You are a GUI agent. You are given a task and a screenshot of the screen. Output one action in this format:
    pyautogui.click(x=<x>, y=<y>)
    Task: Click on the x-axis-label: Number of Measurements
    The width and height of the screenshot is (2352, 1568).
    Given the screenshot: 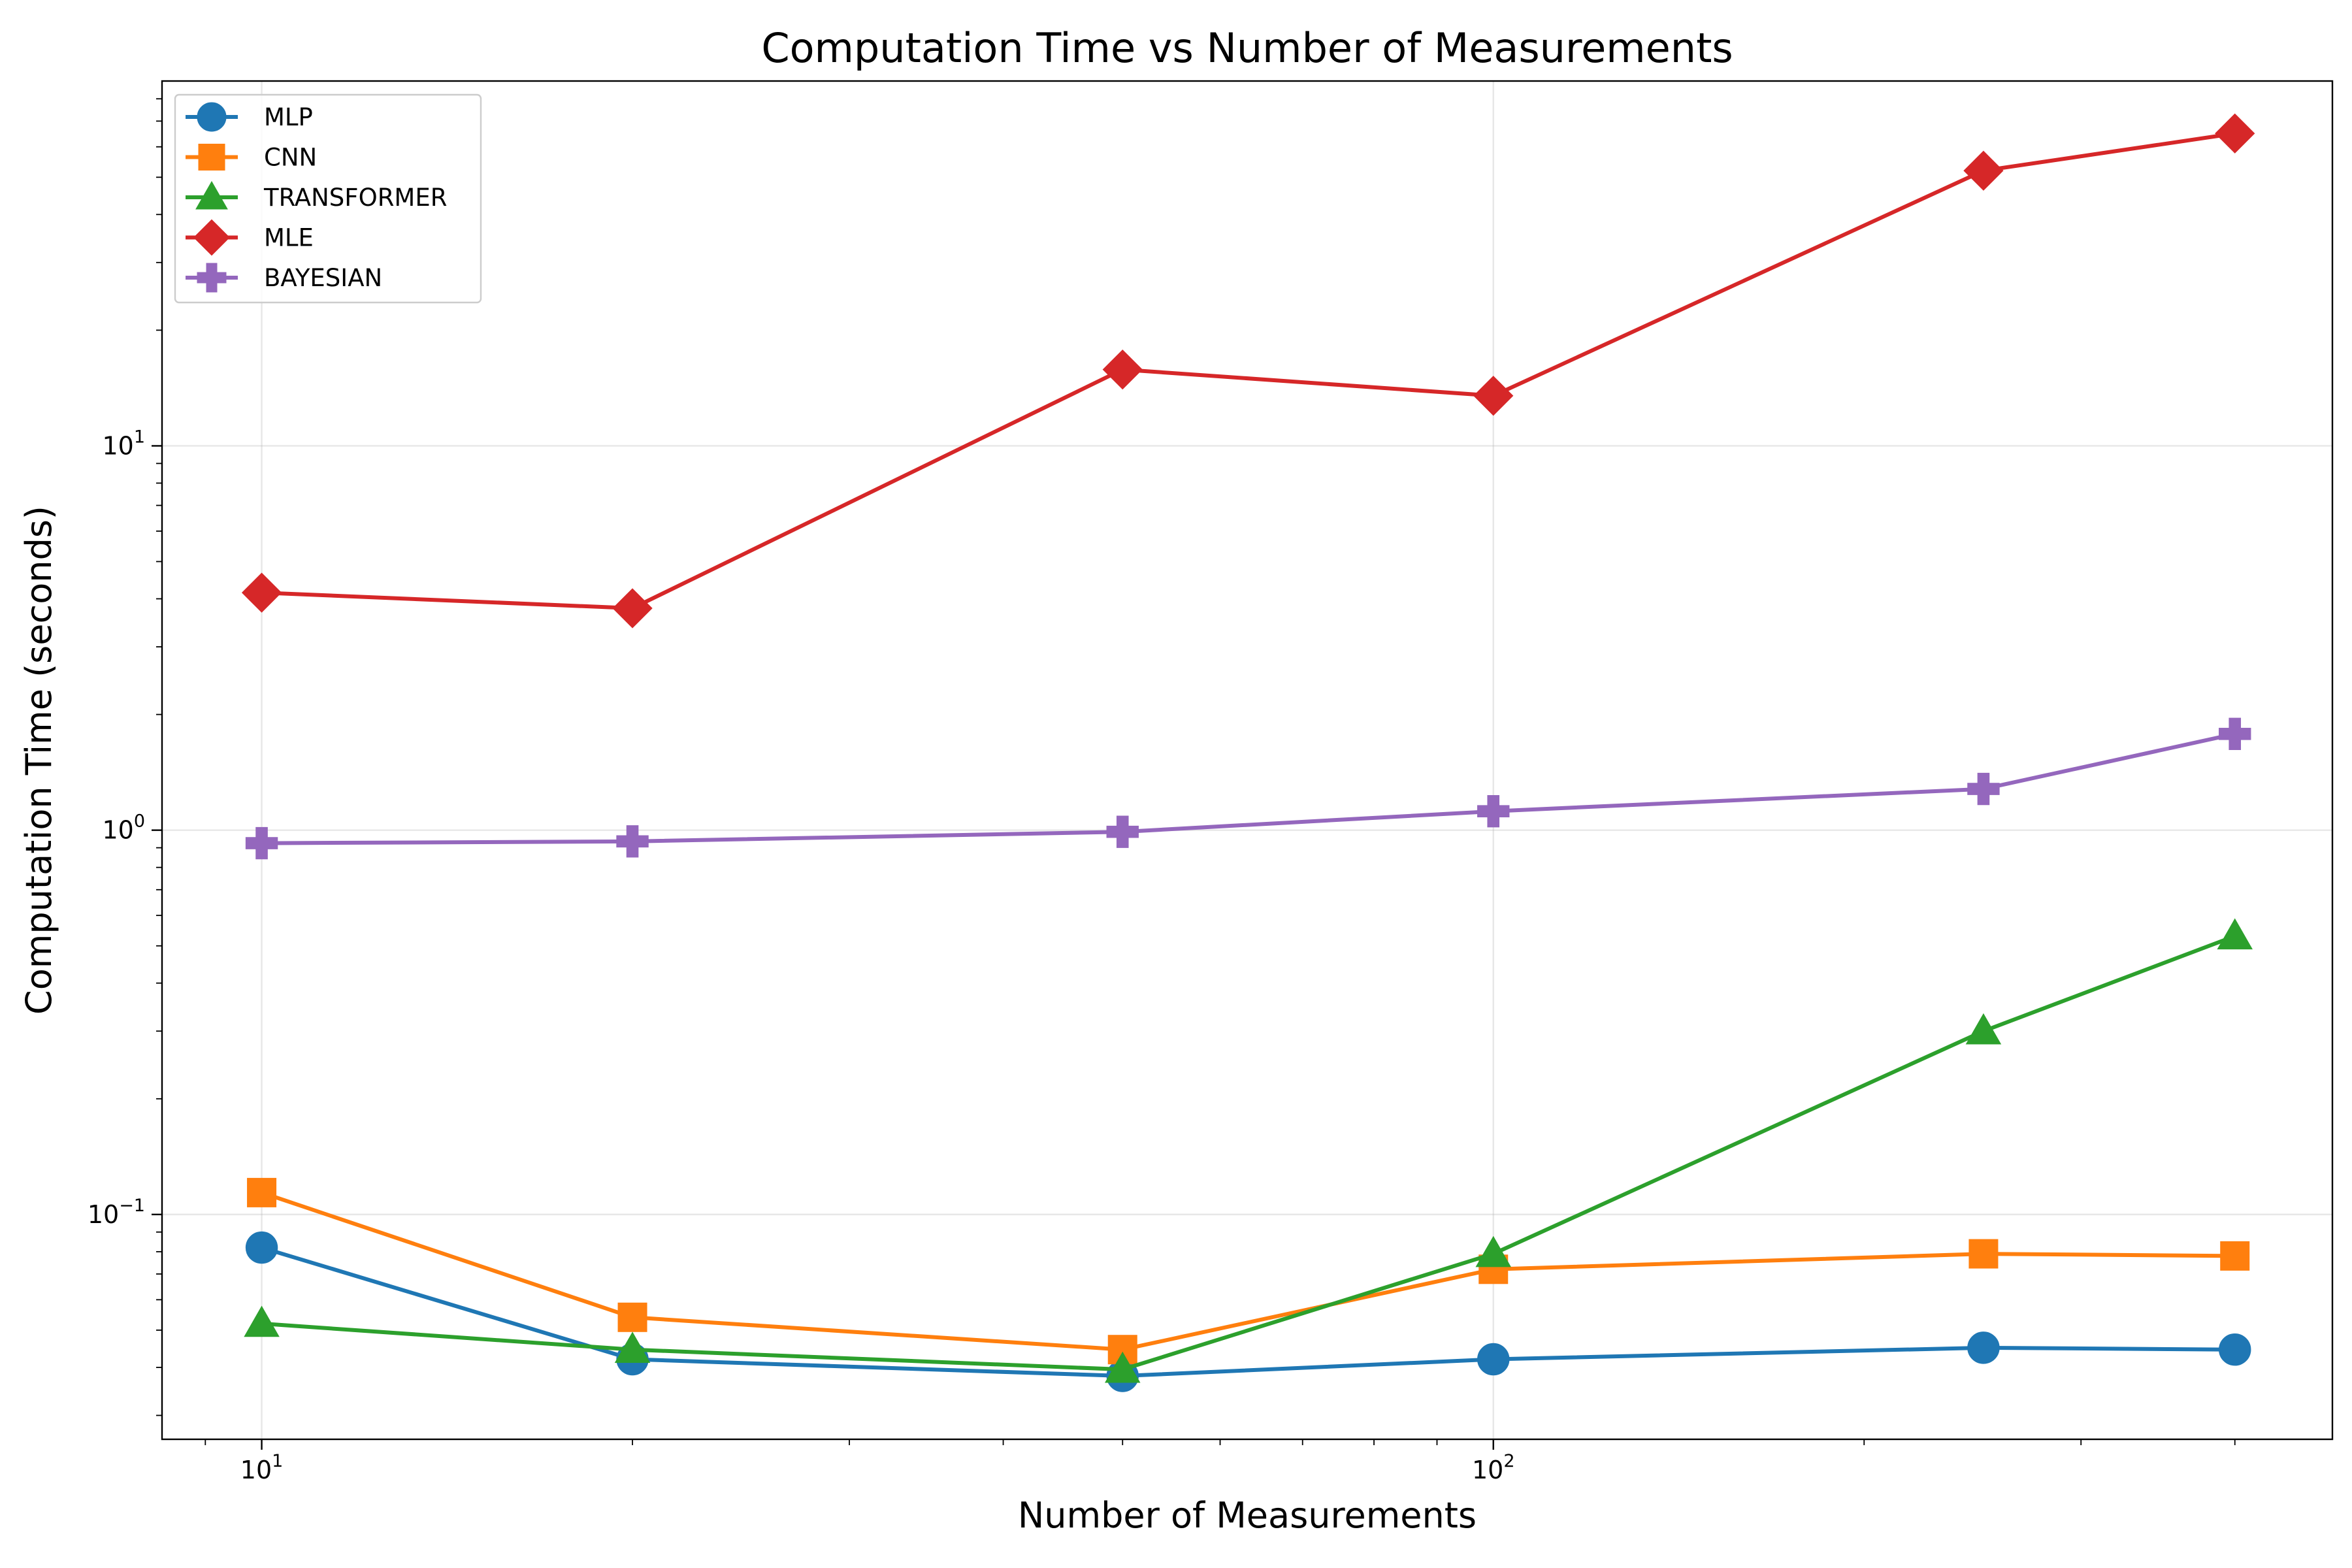 What is the action you would take?
    pyautogui.click(x=1247, y=1515)
    